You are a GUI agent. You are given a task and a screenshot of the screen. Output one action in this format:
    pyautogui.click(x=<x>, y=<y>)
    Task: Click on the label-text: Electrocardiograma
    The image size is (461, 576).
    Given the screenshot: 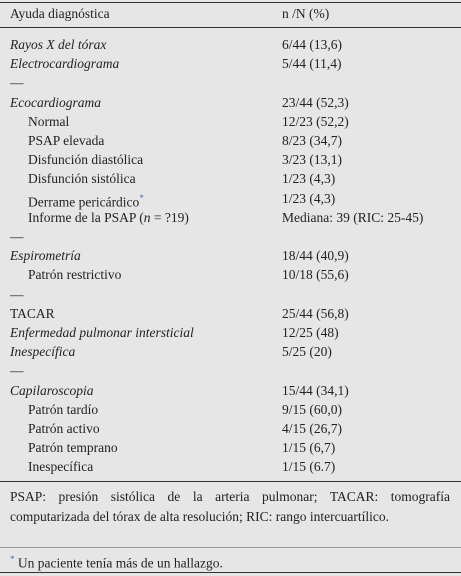 What is the action you would take?
    pyautogui.click(x=65, y=64)
    